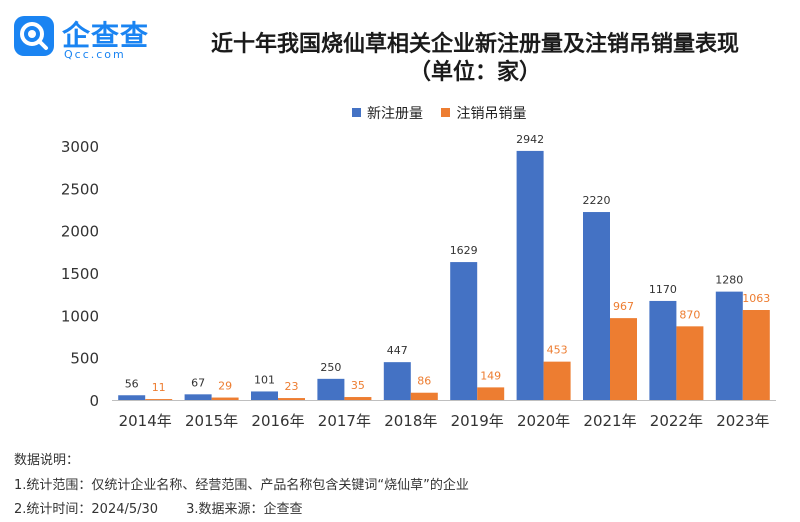  What do you see at coordinates (543, 421) in the screenshot?
I see `x-tick-label: 2020年` at bounding box center [543, 421].